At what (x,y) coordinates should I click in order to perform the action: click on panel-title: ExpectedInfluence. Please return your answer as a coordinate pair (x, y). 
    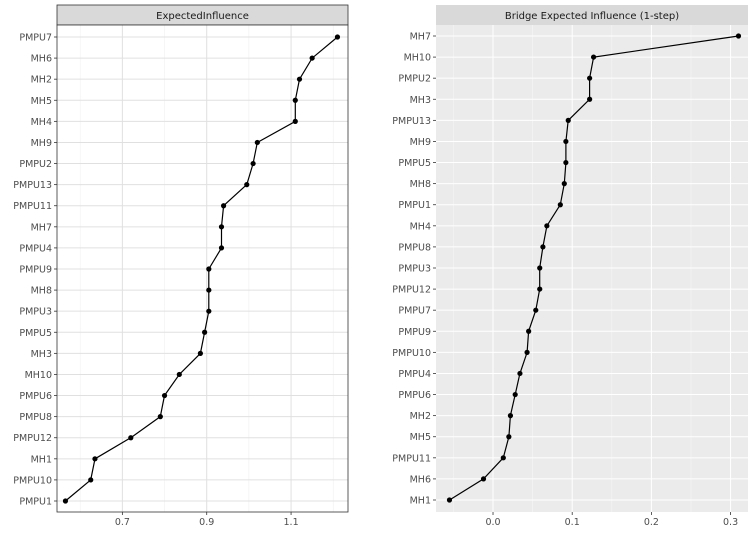
    Looking at the image, I should click on (202, 16).